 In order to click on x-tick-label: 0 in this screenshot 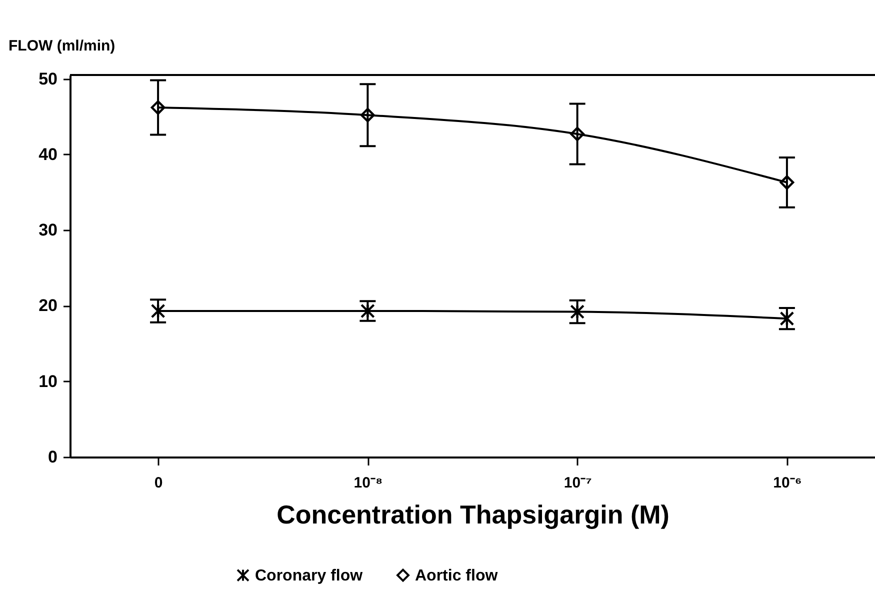, I will do `click(158, 483)`.